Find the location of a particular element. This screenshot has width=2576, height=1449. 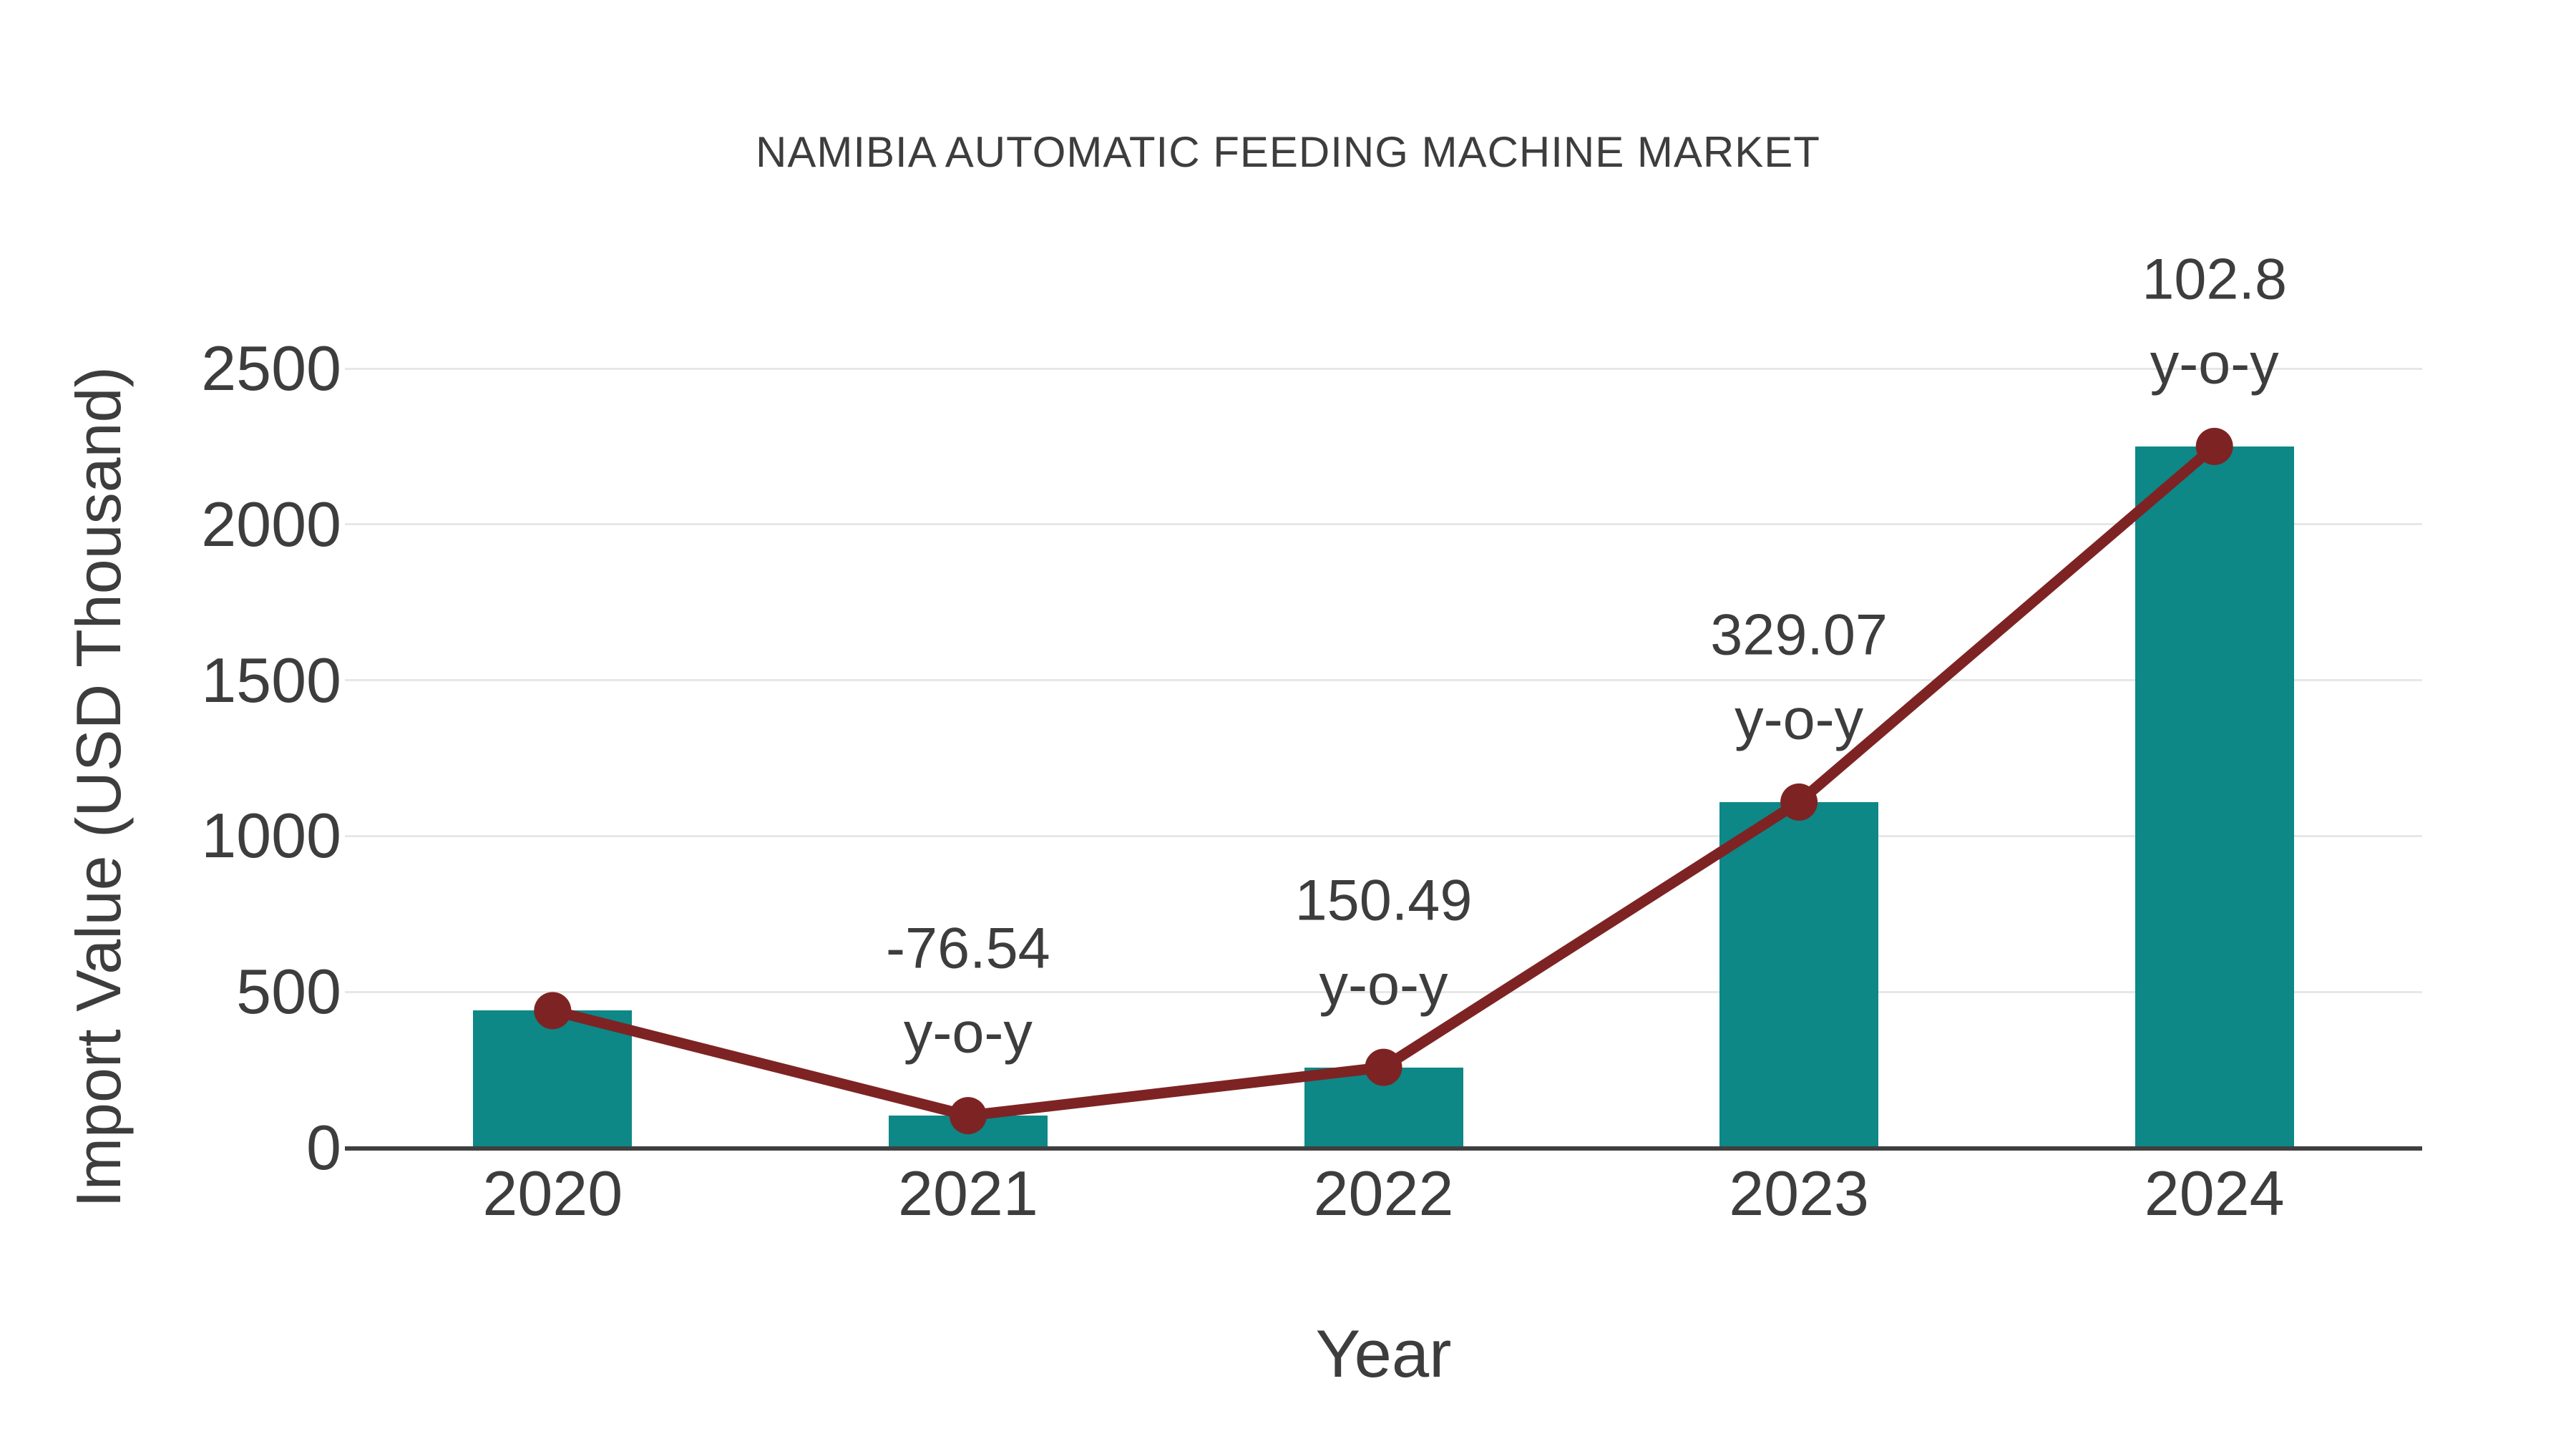

y-tick-label: 2500 is located at coordinates (271, 368).